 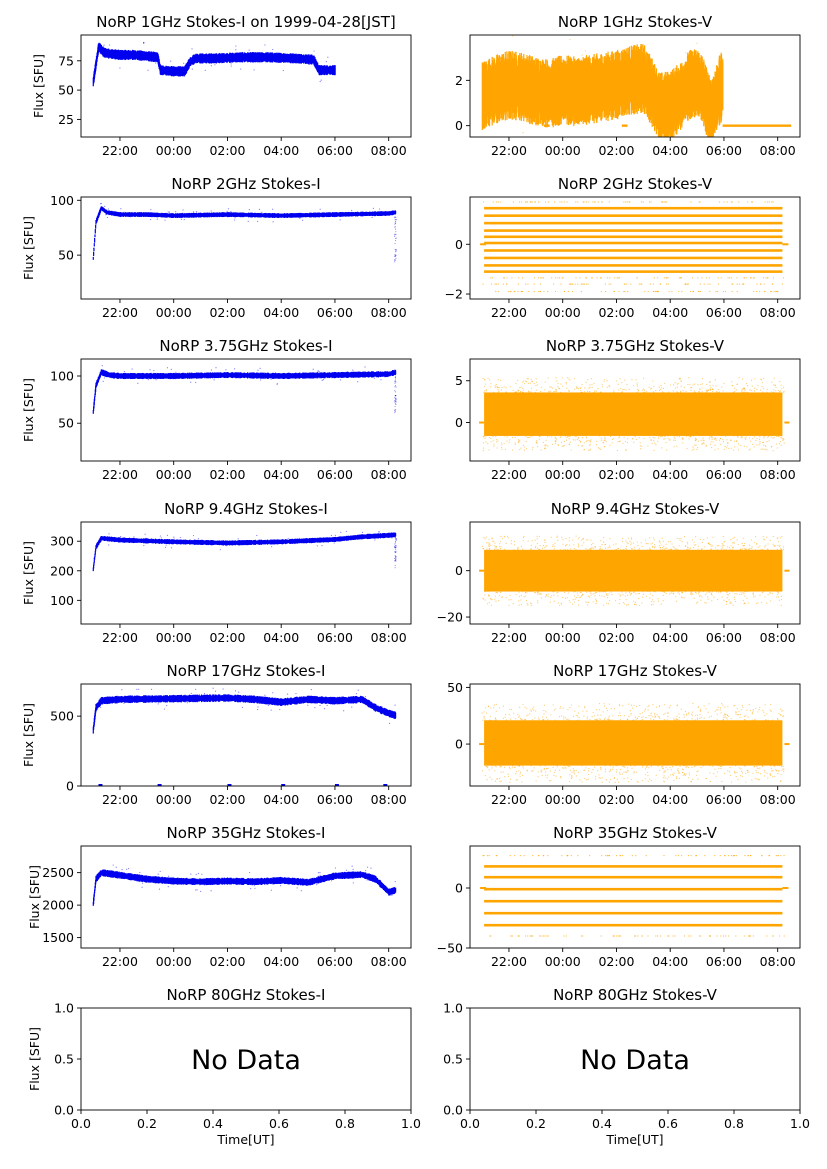 What do you see at coordinates (66, 423) in the screenshot?
I see `y-tick-label: 50` at bounding box center [66, 423].